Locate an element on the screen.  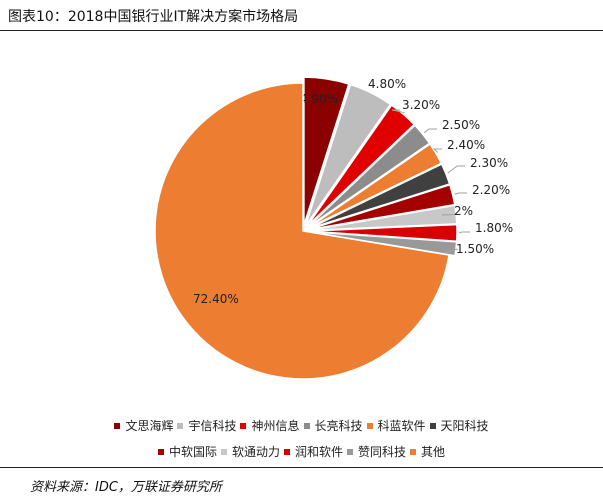
legend-label: 科蓝软件 is located at coordinates (401, 426).